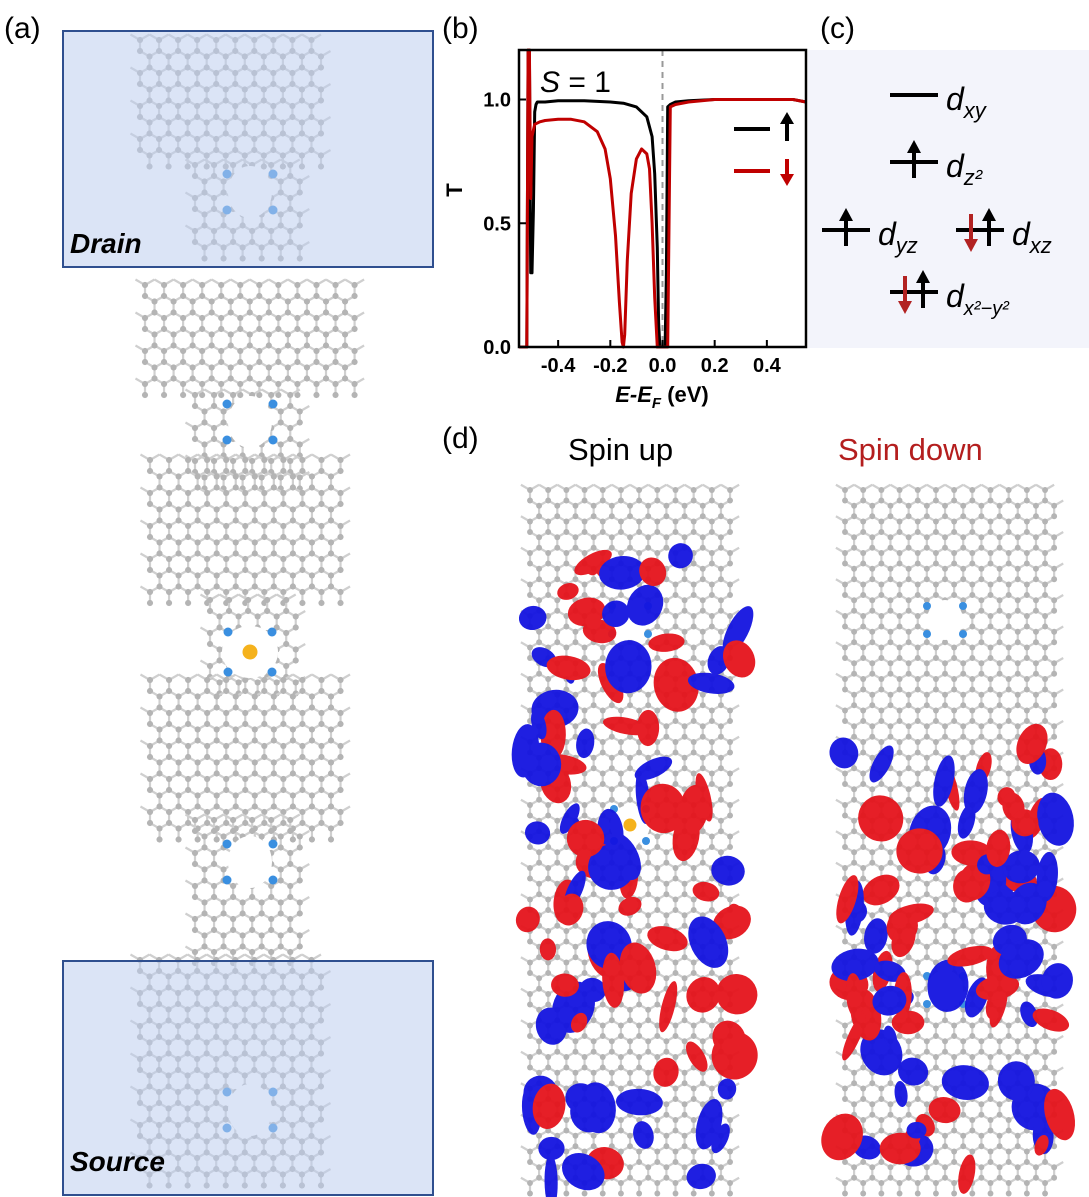 Image resolution: width=1089 pixels, height=1197 pixels. What do you see at coordinates (610, 366) in the screenshot?
I see `x-tick-label: -0.2` at bounding box center [610, 366].